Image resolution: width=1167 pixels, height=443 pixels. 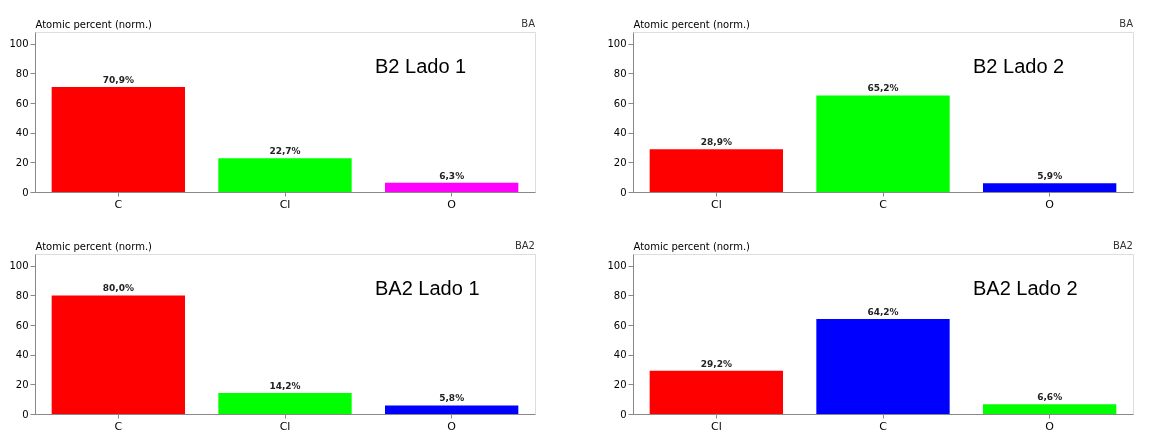 What do you see at coordinates (285, 151) in the screenshot?
I see `data-label: 22,7%` at bounding box center [285, 151].